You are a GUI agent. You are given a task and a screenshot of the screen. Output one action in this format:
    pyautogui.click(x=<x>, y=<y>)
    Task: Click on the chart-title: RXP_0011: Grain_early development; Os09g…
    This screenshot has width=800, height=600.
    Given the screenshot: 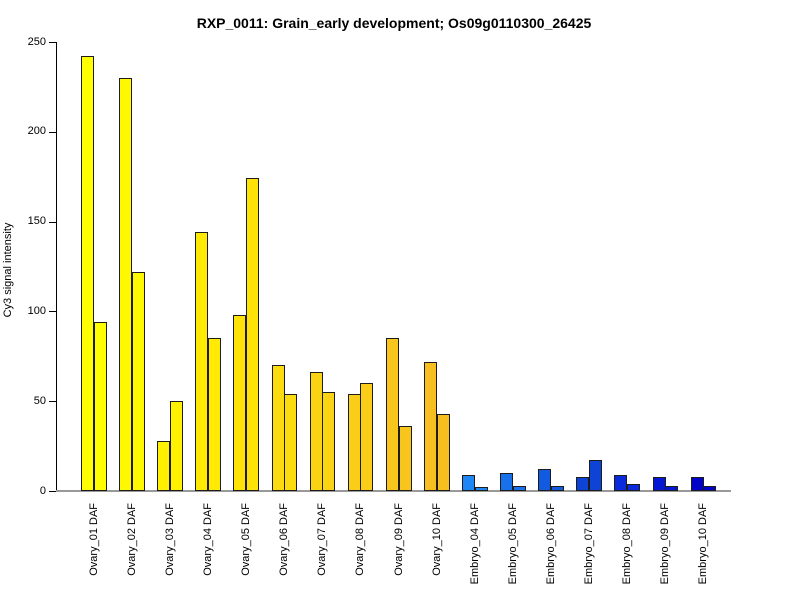 What is the action you would take?
    pyautogui.click(x=394, y=23)
    